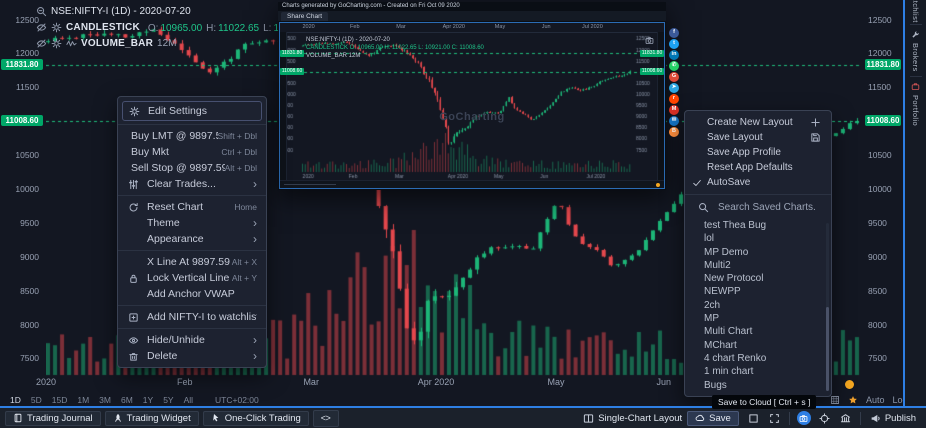 The width and height of the screenshot is (926, 428). What do you see at coordinates (133, 317) in the screenshot?
I see `watchlist-add-icon` at bounding box center [133, 317].